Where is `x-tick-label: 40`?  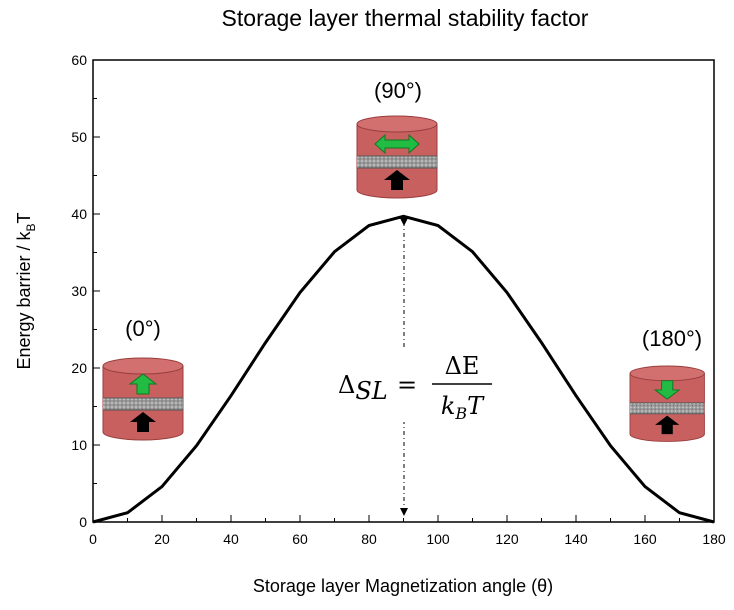
x-tick-label: 40 is located at coordinates (231, 539).